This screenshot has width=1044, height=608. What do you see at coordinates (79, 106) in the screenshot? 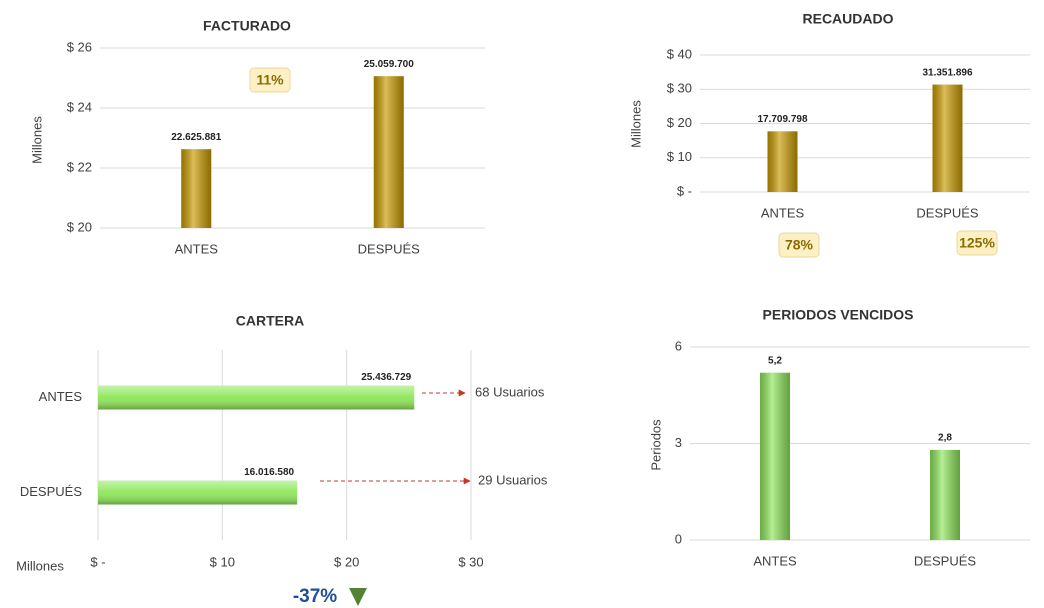
I see `y-tick-label: $ 24` at bounding box center [79, 106].